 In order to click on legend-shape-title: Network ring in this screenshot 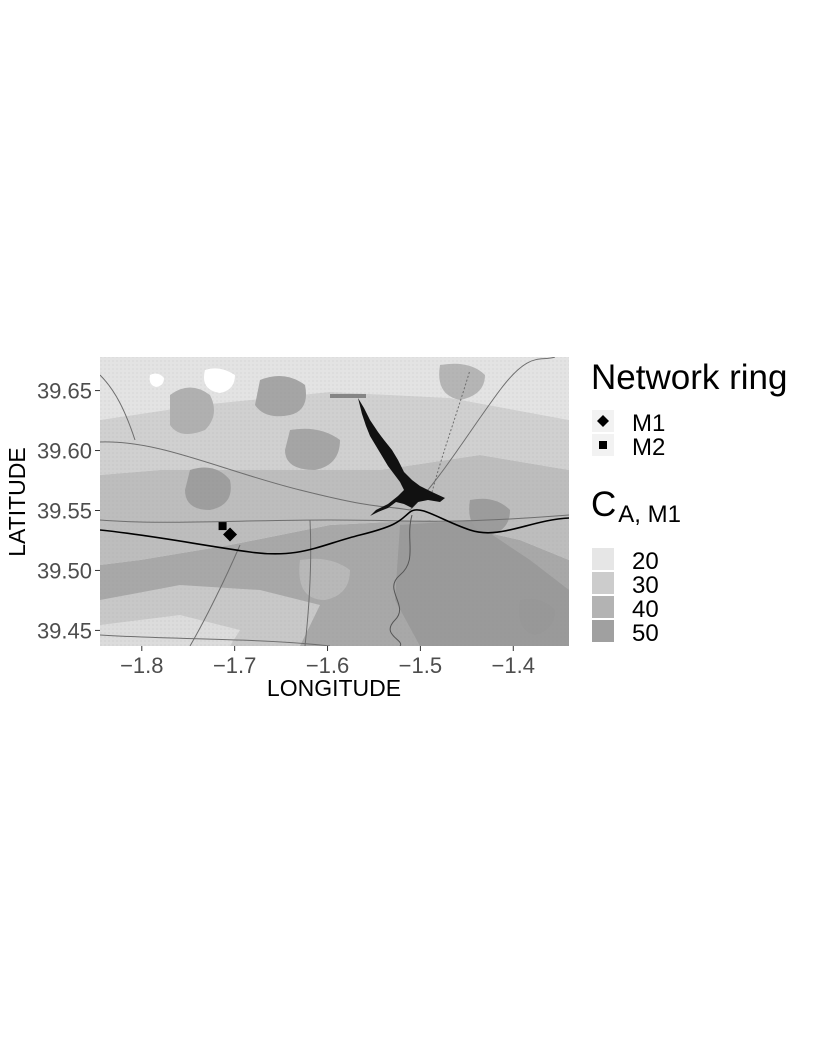, I will do `click(689, 377)`.